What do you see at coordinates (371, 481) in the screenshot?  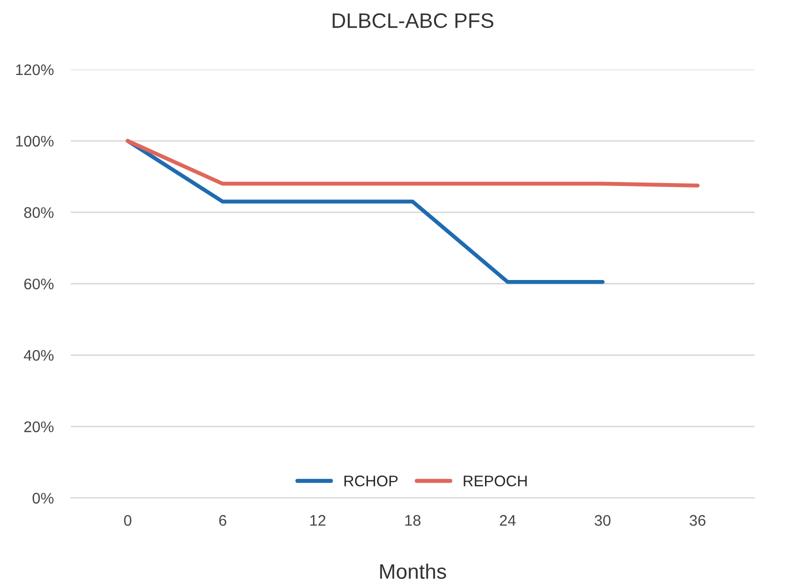 I see `legend-label: RCHOP` at bounding box center [371, 481].